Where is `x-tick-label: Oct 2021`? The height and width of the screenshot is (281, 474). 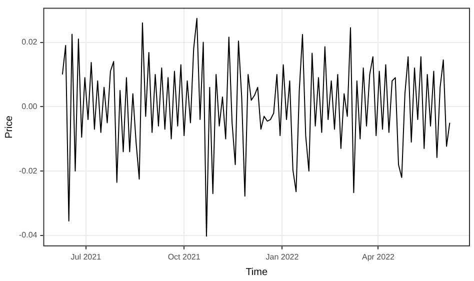
x-tick-label: Oct 2021 is located at coordinates (184, 257).